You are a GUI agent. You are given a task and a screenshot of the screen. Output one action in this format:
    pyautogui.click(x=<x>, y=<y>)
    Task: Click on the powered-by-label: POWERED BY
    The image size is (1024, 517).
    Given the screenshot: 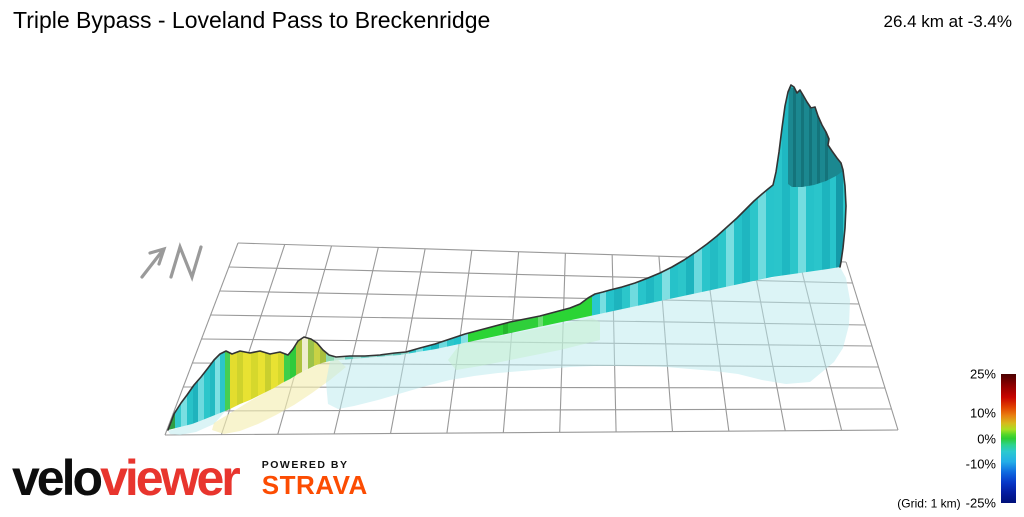 What is the action you would take?
    pyautogui.click(x=305, y=464)
    